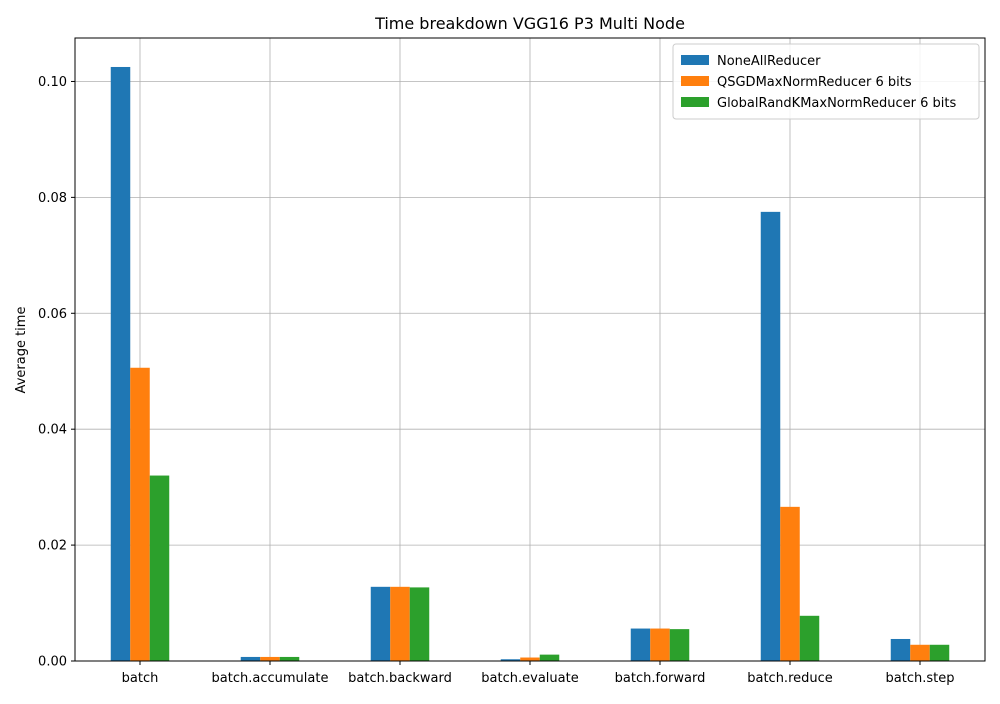  Describe the element at coordinates (529, 678) in the screenshot. I see `x-tick-label: batch.evaluate` at that location.